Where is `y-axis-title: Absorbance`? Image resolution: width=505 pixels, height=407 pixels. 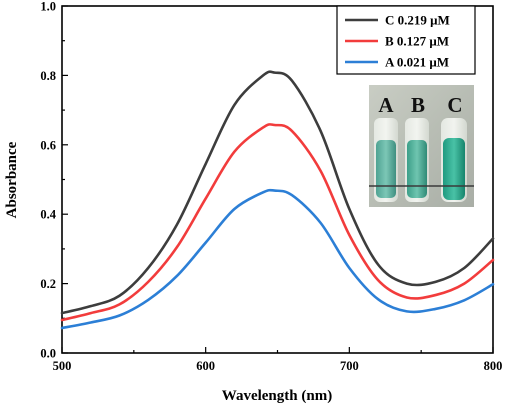 y-axis-title: Absorbance is located at coordinates (12, 179).